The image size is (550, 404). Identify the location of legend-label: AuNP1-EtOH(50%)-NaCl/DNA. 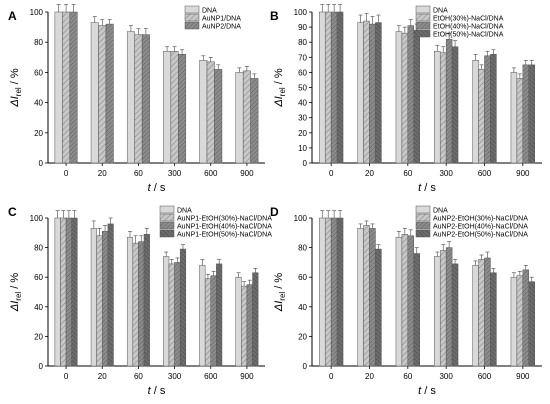
(224, 234).